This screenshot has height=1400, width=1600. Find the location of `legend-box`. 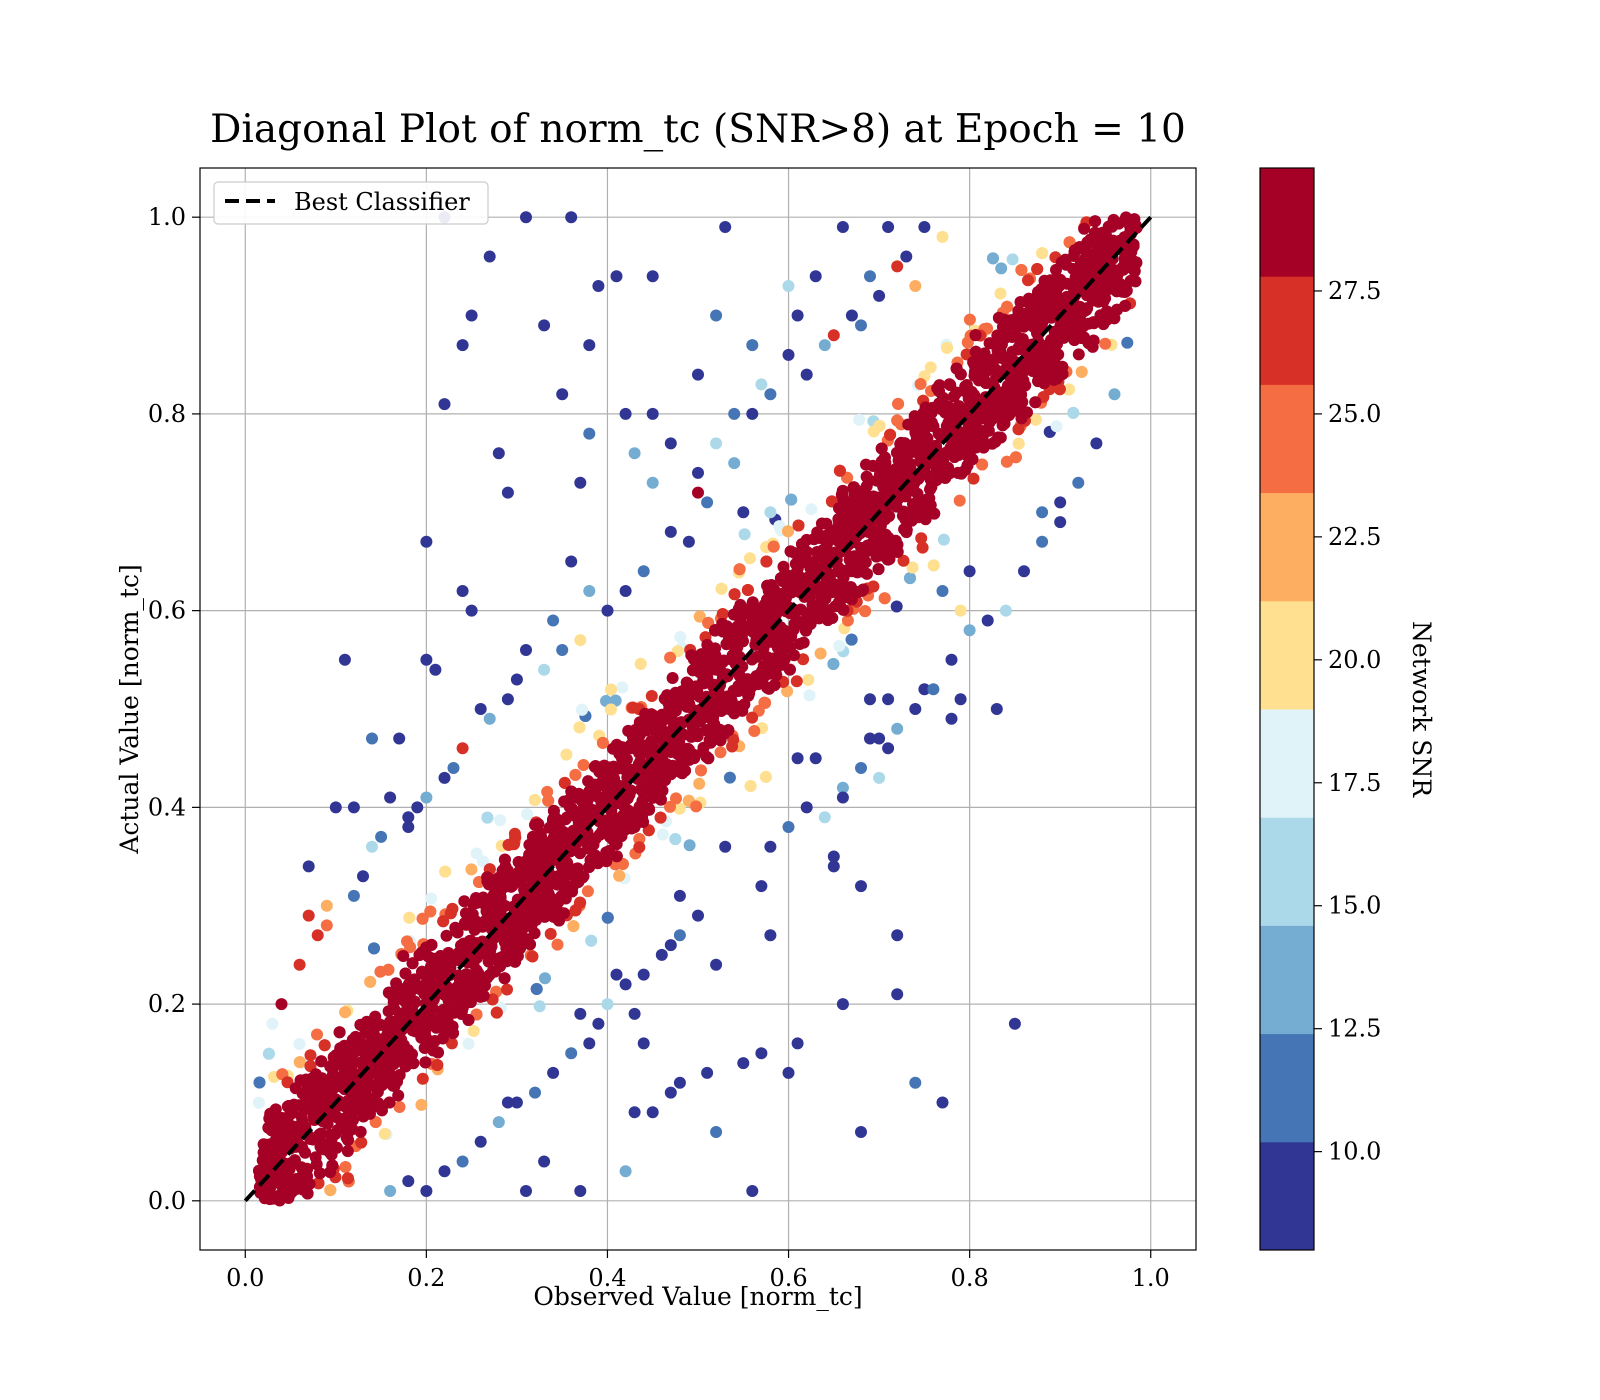

legend-box is located at coordinates (351, 203).